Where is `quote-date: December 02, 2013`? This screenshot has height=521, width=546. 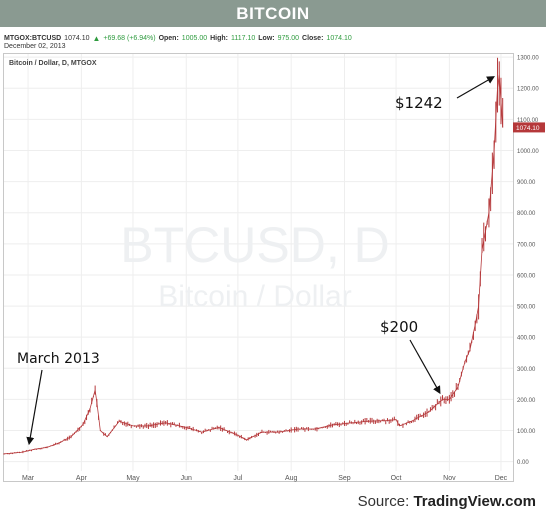 quote-date: December 02, 2013 is located at coordinates (35, 46).